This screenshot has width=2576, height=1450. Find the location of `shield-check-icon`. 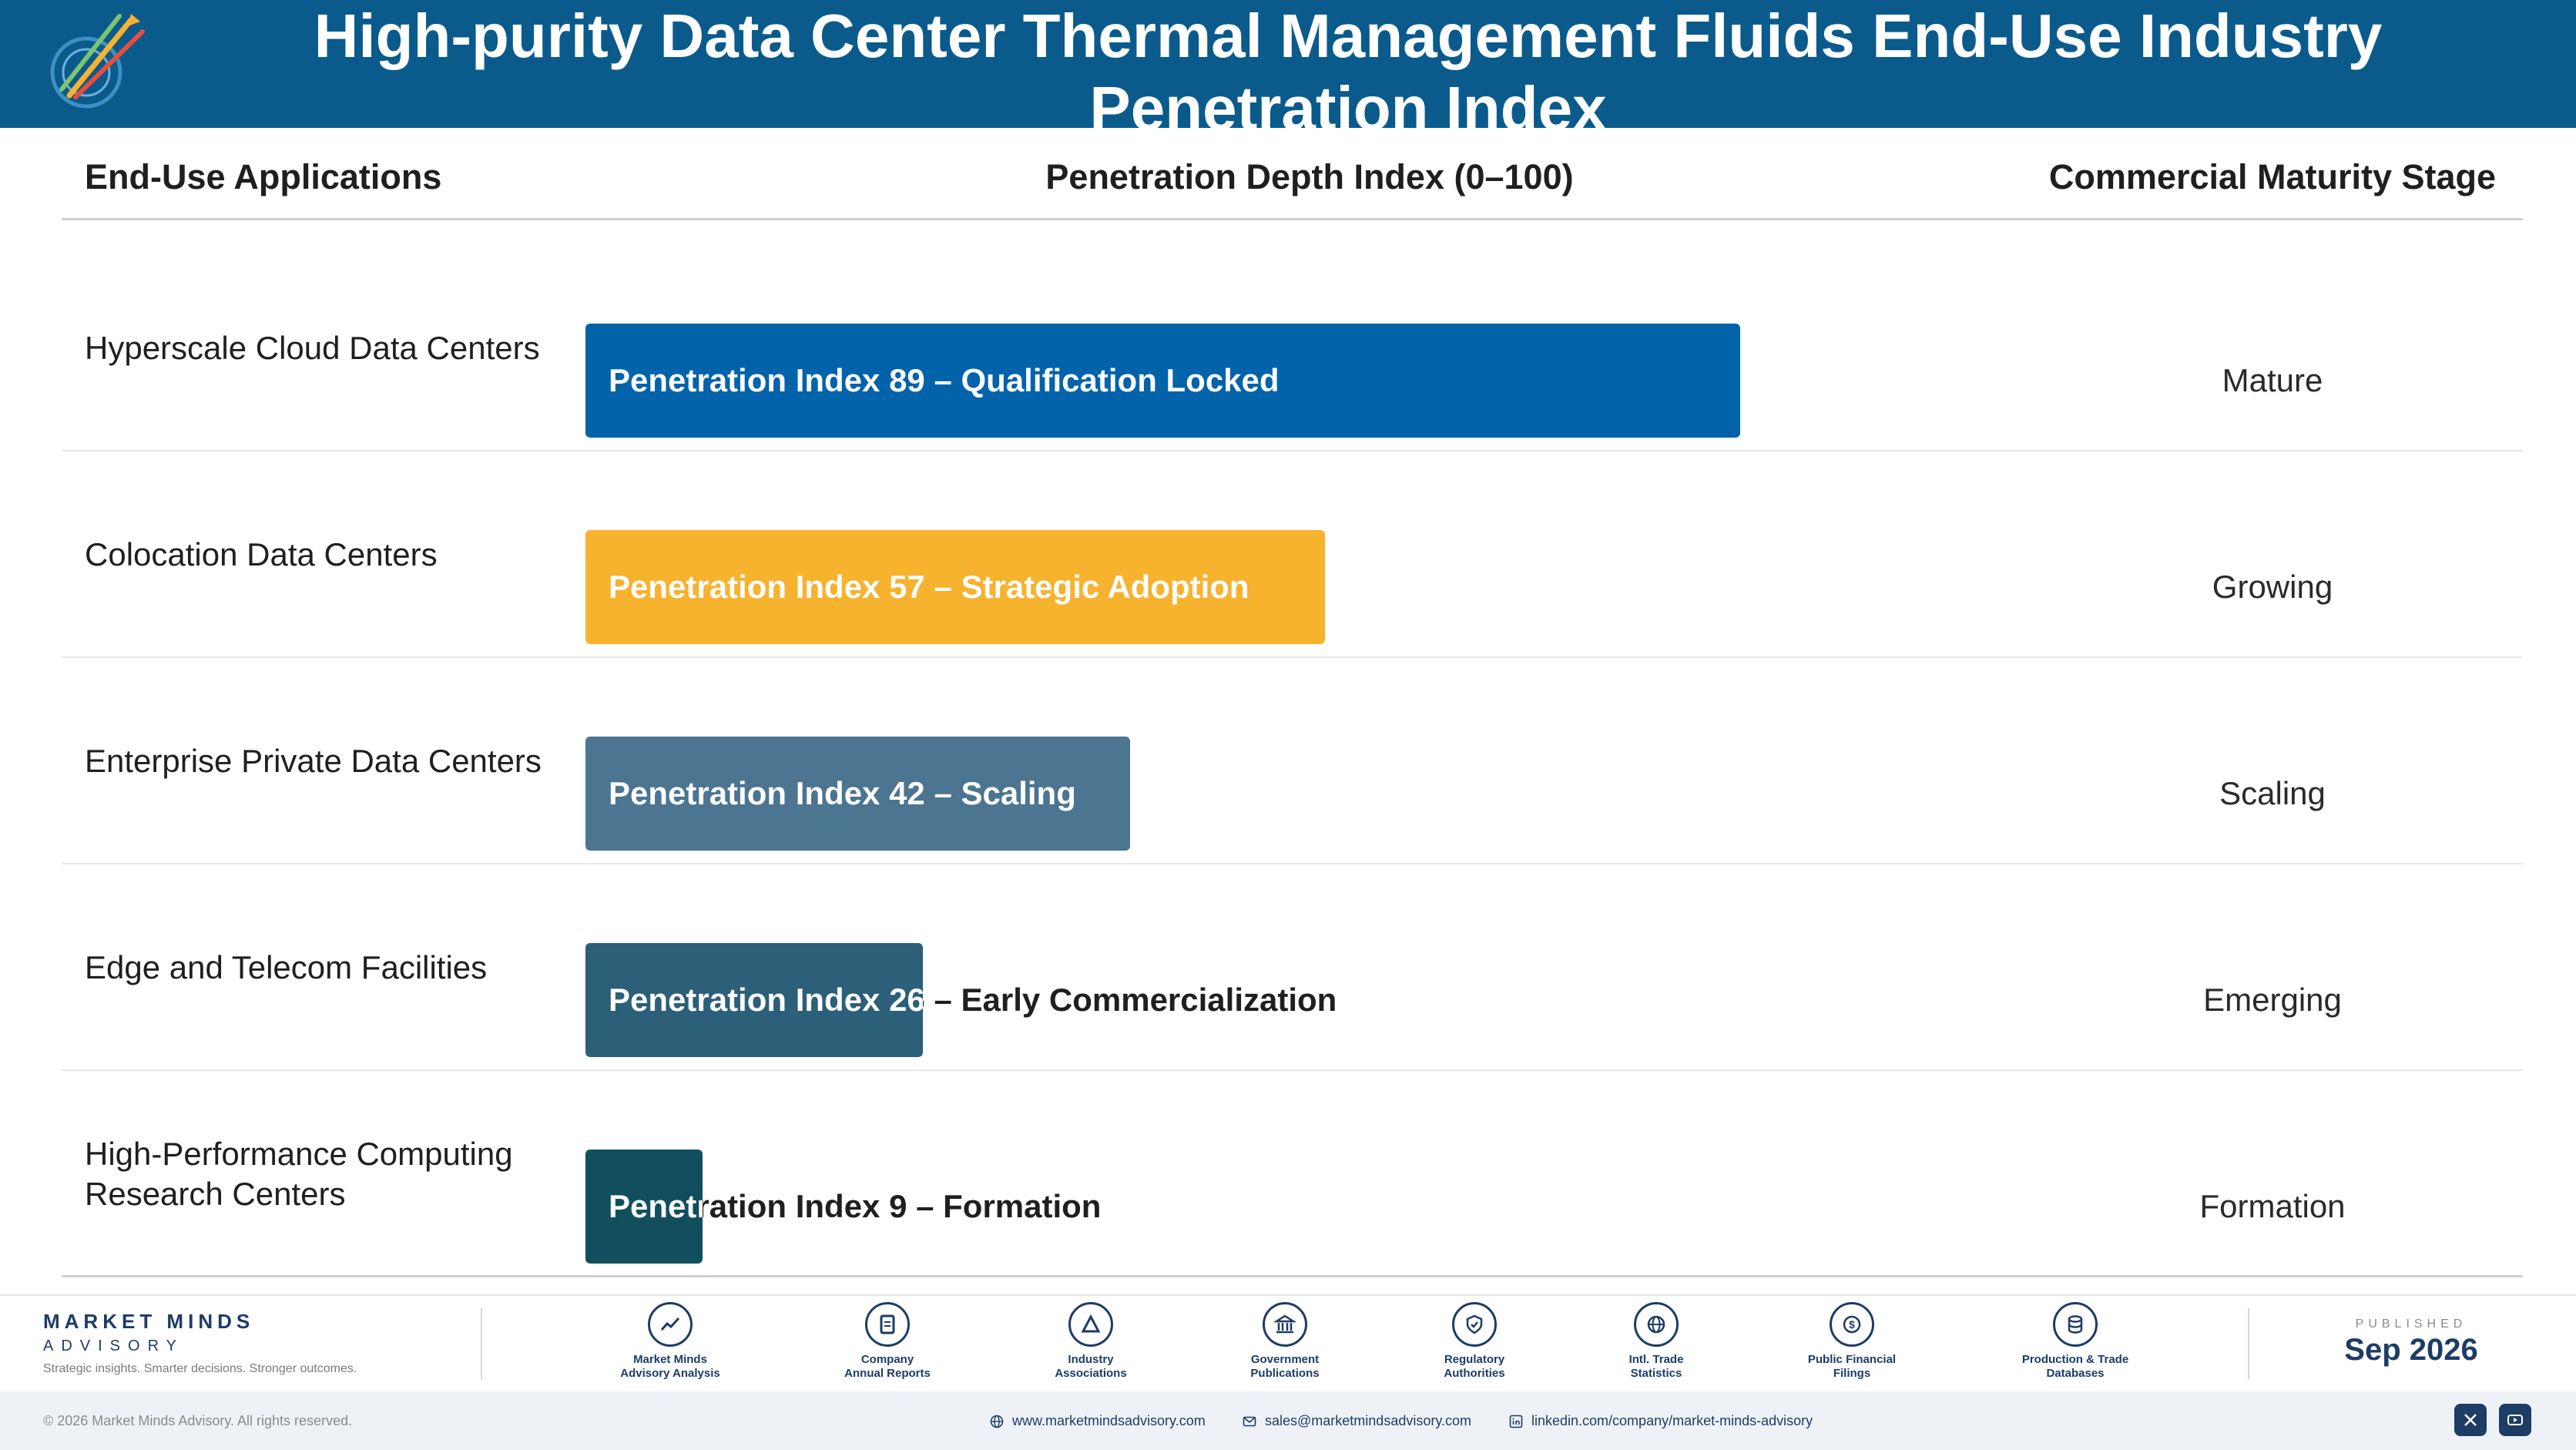

shield-check-icon is located at coordinates (1474, 1324).